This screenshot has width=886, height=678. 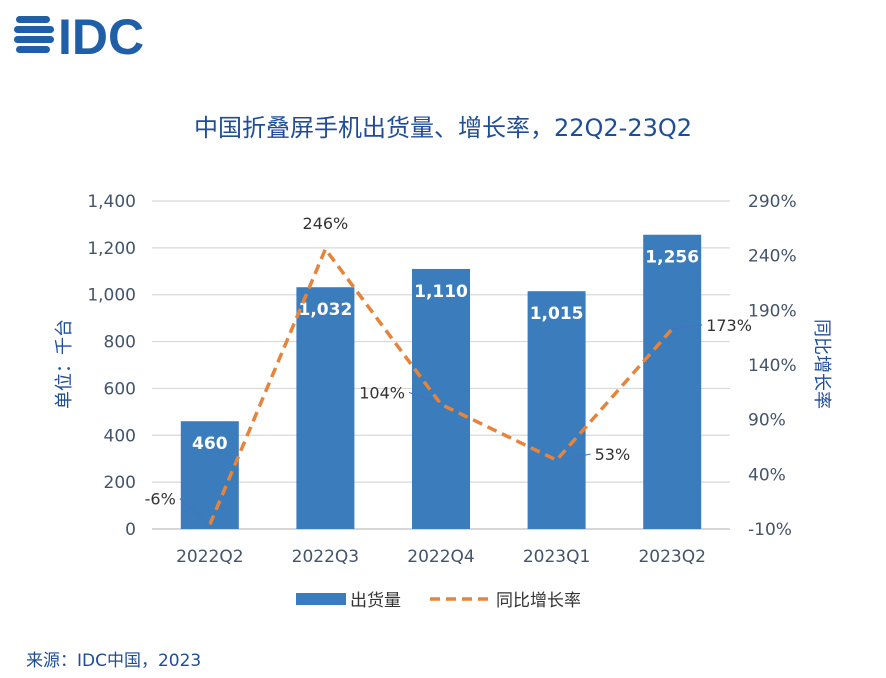 What do you see at coordinates (209, 557) in the screenshot?
I see `x-tick-label: 2022Q2` at bounding box center [209, 557].